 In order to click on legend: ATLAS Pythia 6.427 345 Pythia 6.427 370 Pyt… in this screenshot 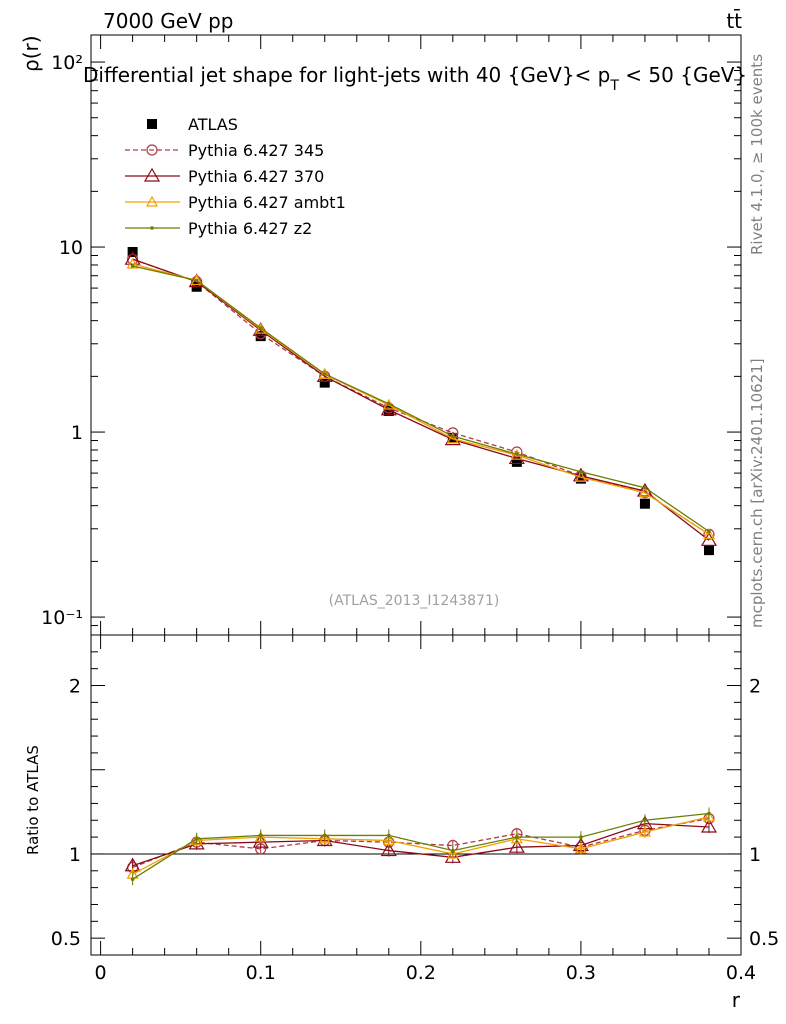, I will do `click(235, 176)`.